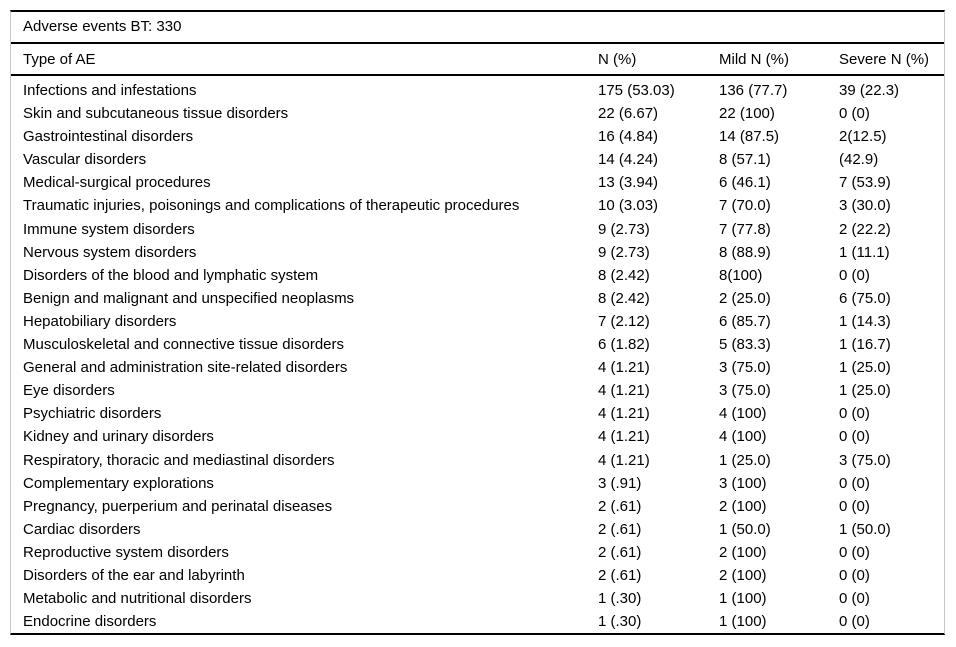  Describe the element at coordinates (85, 160) in the screenshot. I see `ae-type-cell: Vascular disorders` at that location.